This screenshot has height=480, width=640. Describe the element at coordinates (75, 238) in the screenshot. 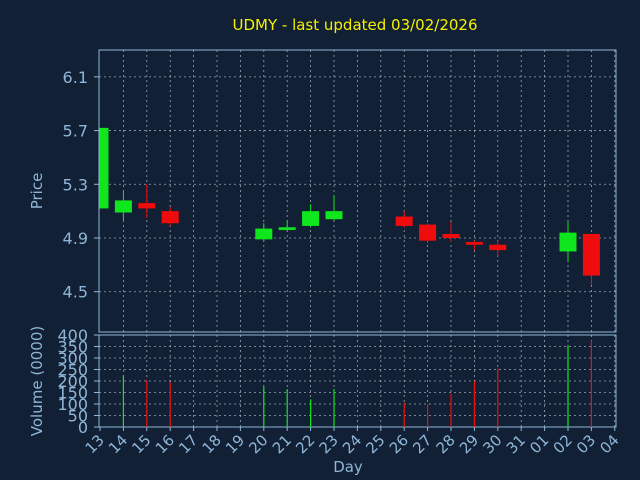

I see `price-tick-label: 4.9` at that location.